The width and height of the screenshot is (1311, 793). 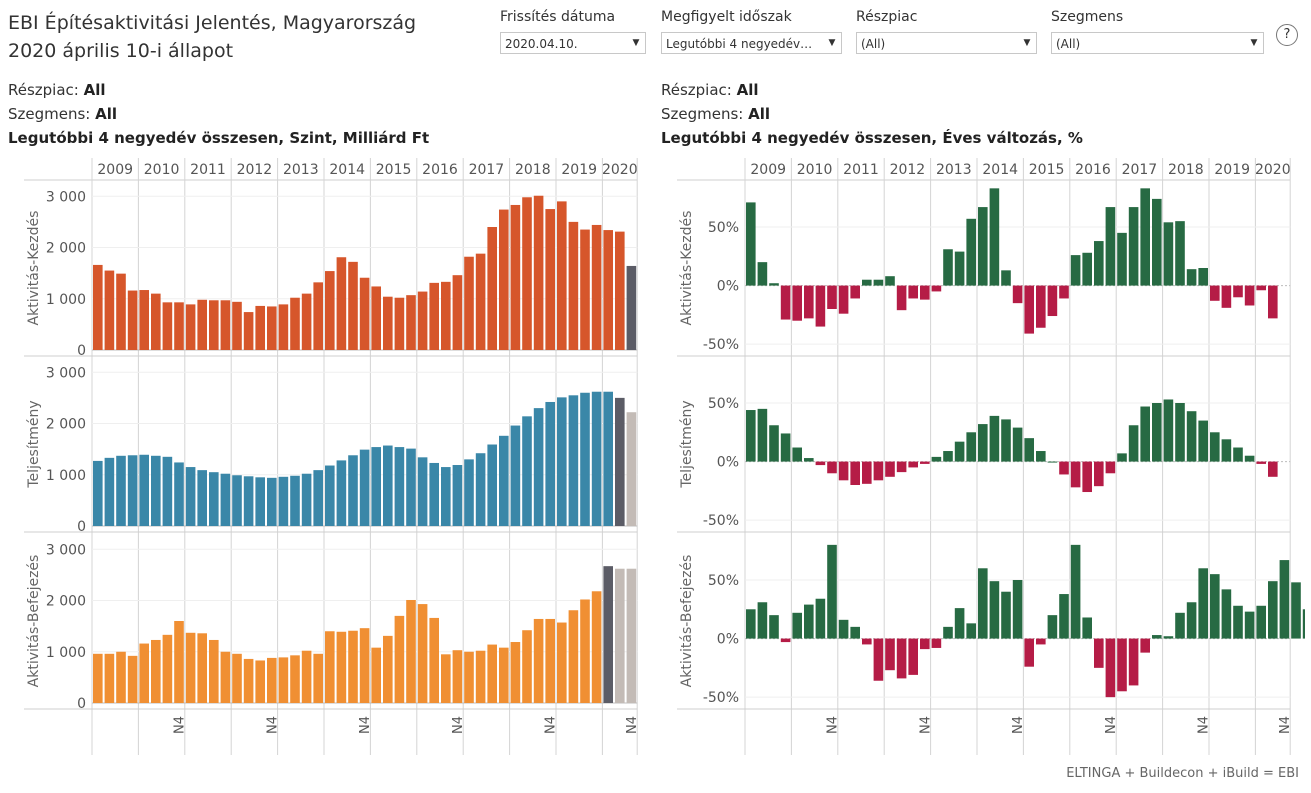 I want to click on year-label: 2019, so click(x=1232, y=170).